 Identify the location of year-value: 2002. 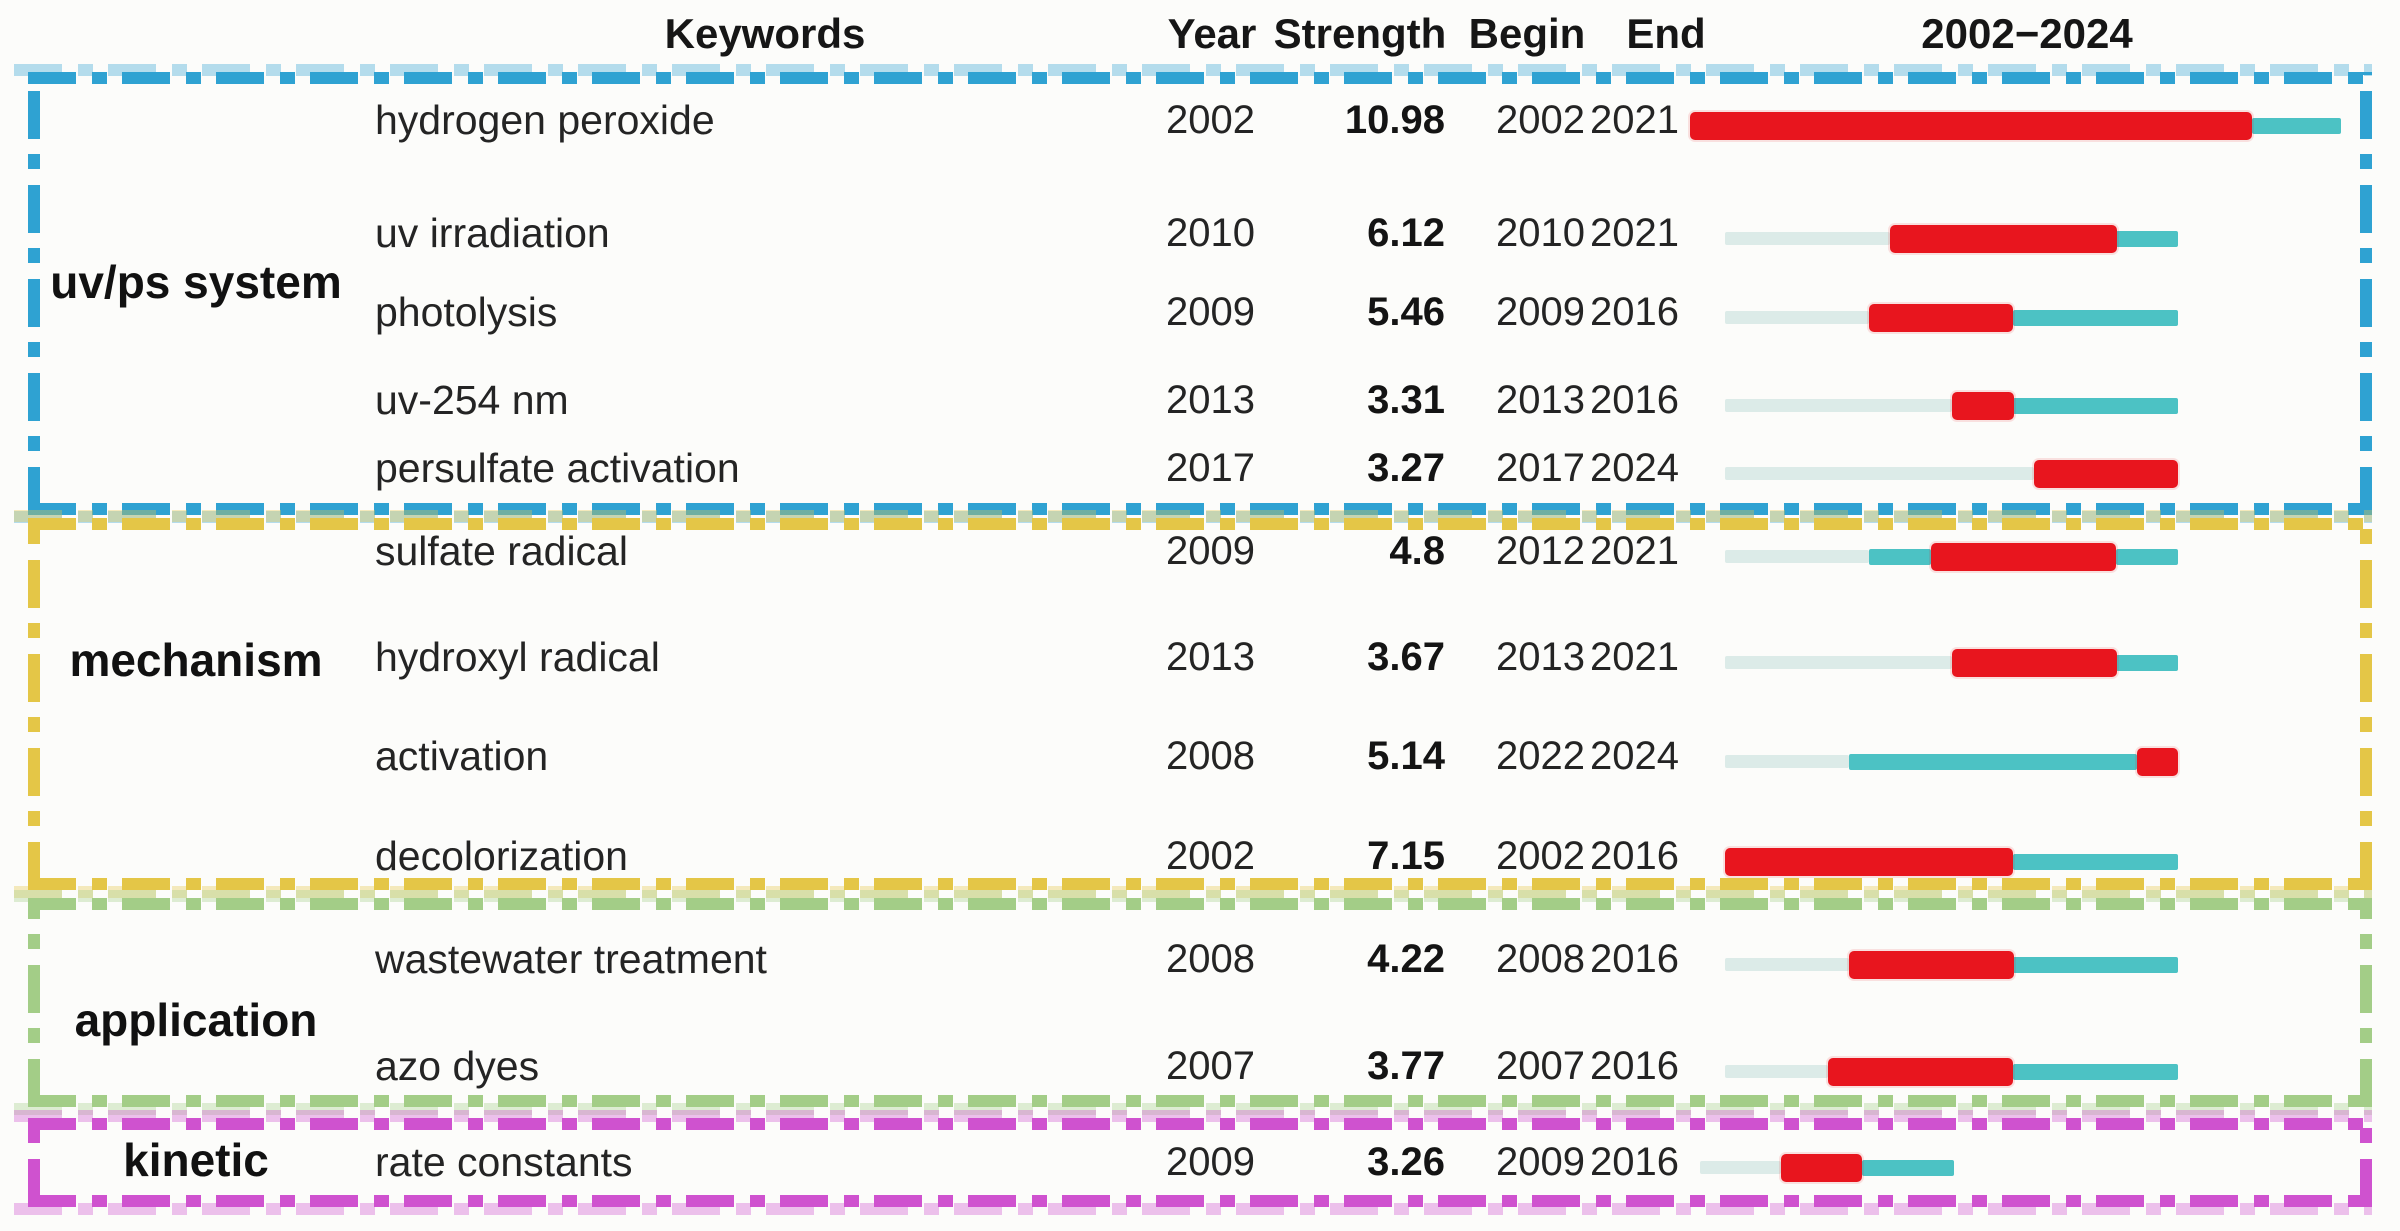
(1210, 856).